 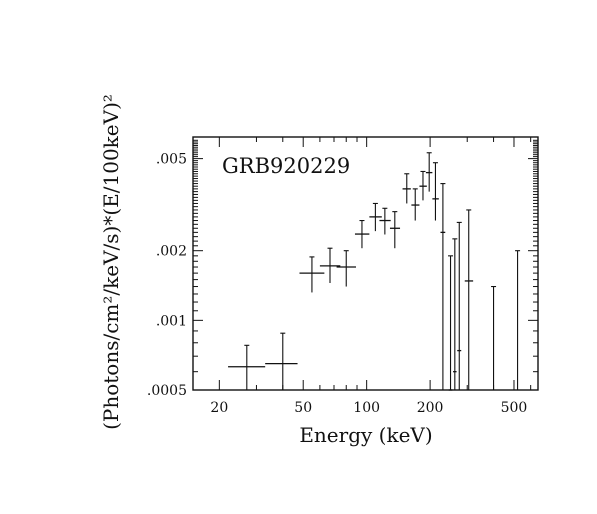 I want to click on x-axis-label: Energy (keV), so click(x=365, y=435).